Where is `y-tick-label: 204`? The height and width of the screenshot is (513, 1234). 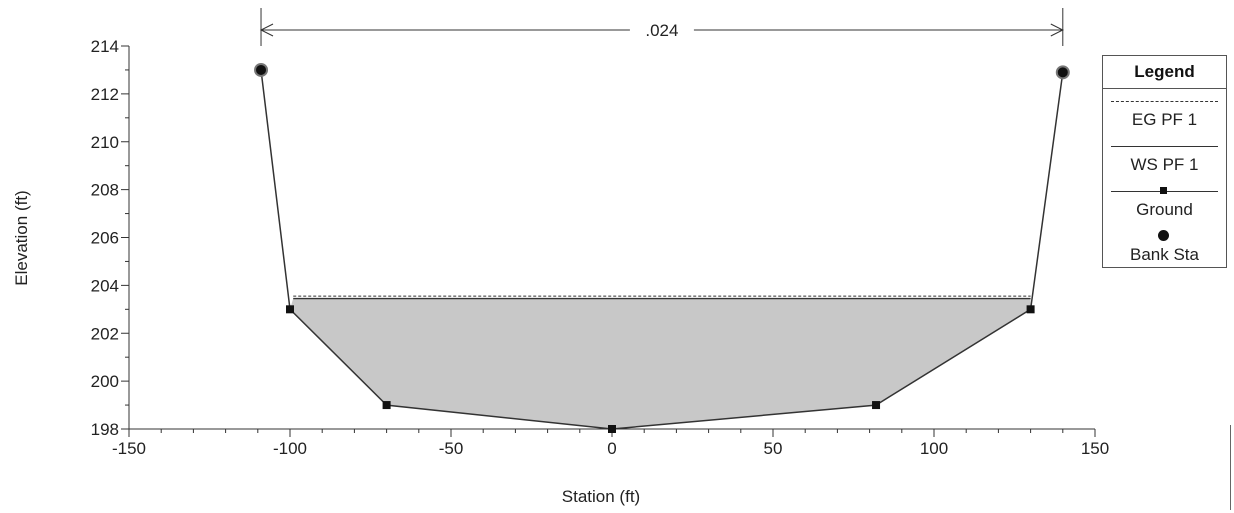 y-tick-label: 204 is located at coordinates (105, 285).